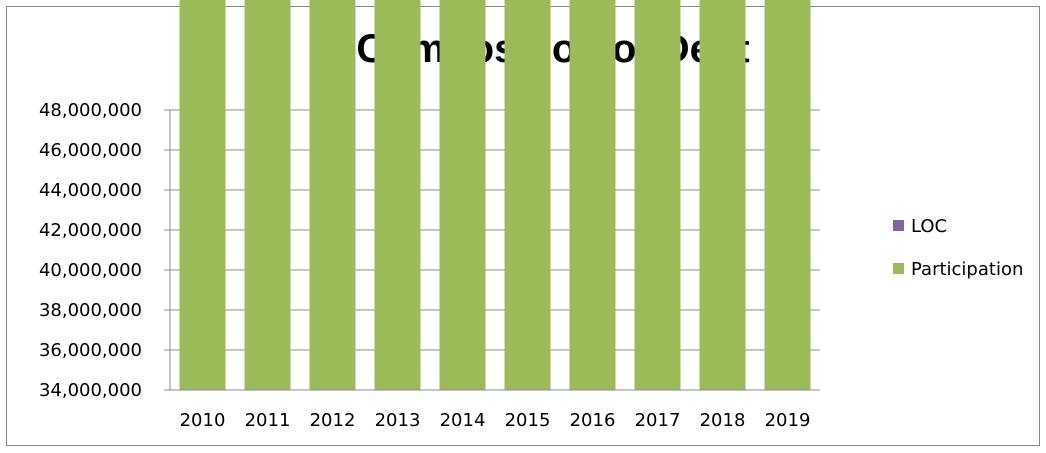 This screenshot has width=1046, height=453. Describe the element at coordinates (898, 268) in the screenshot. I see `legend-swatch-participation` at that location.